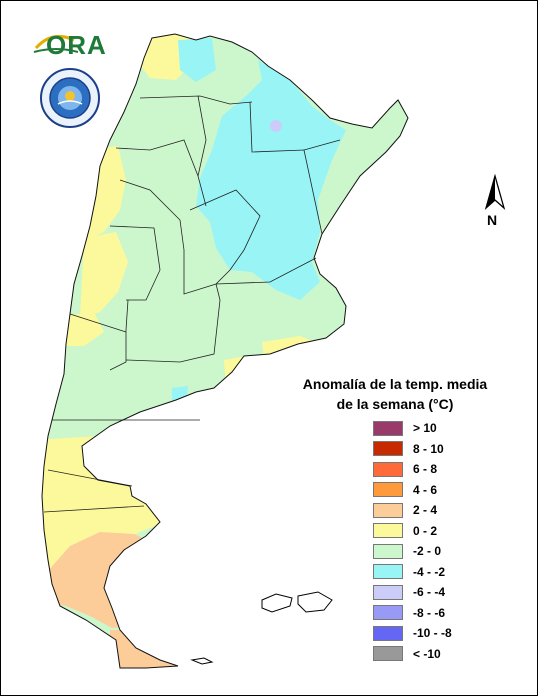  Describe the element at coordinates (412, 654) in the screenshot. I see `legend-item: < -10` at that location.